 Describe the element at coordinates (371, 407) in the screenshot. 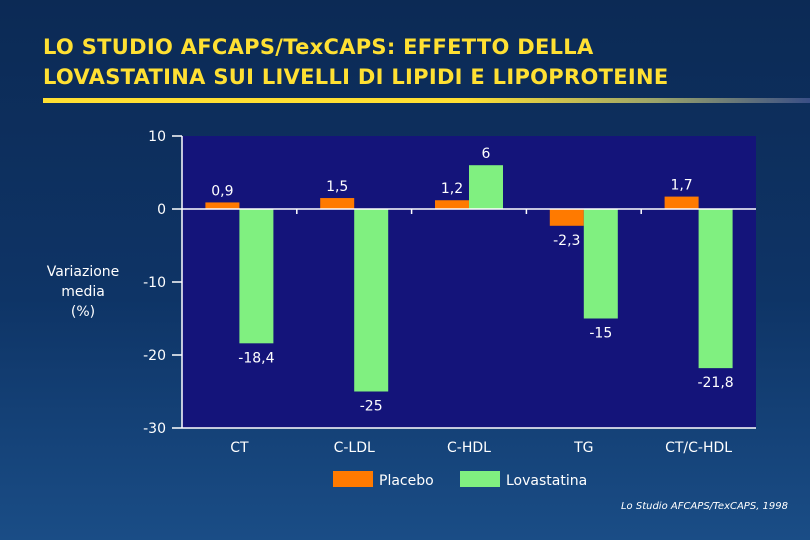

I see `data-label: -25` at that location.